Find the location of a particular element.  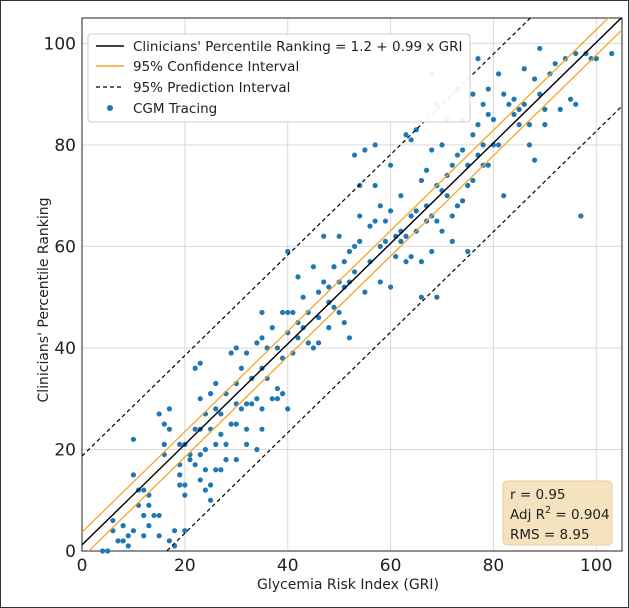

x-tick-label: 0 is located at coordinates (82, 566).